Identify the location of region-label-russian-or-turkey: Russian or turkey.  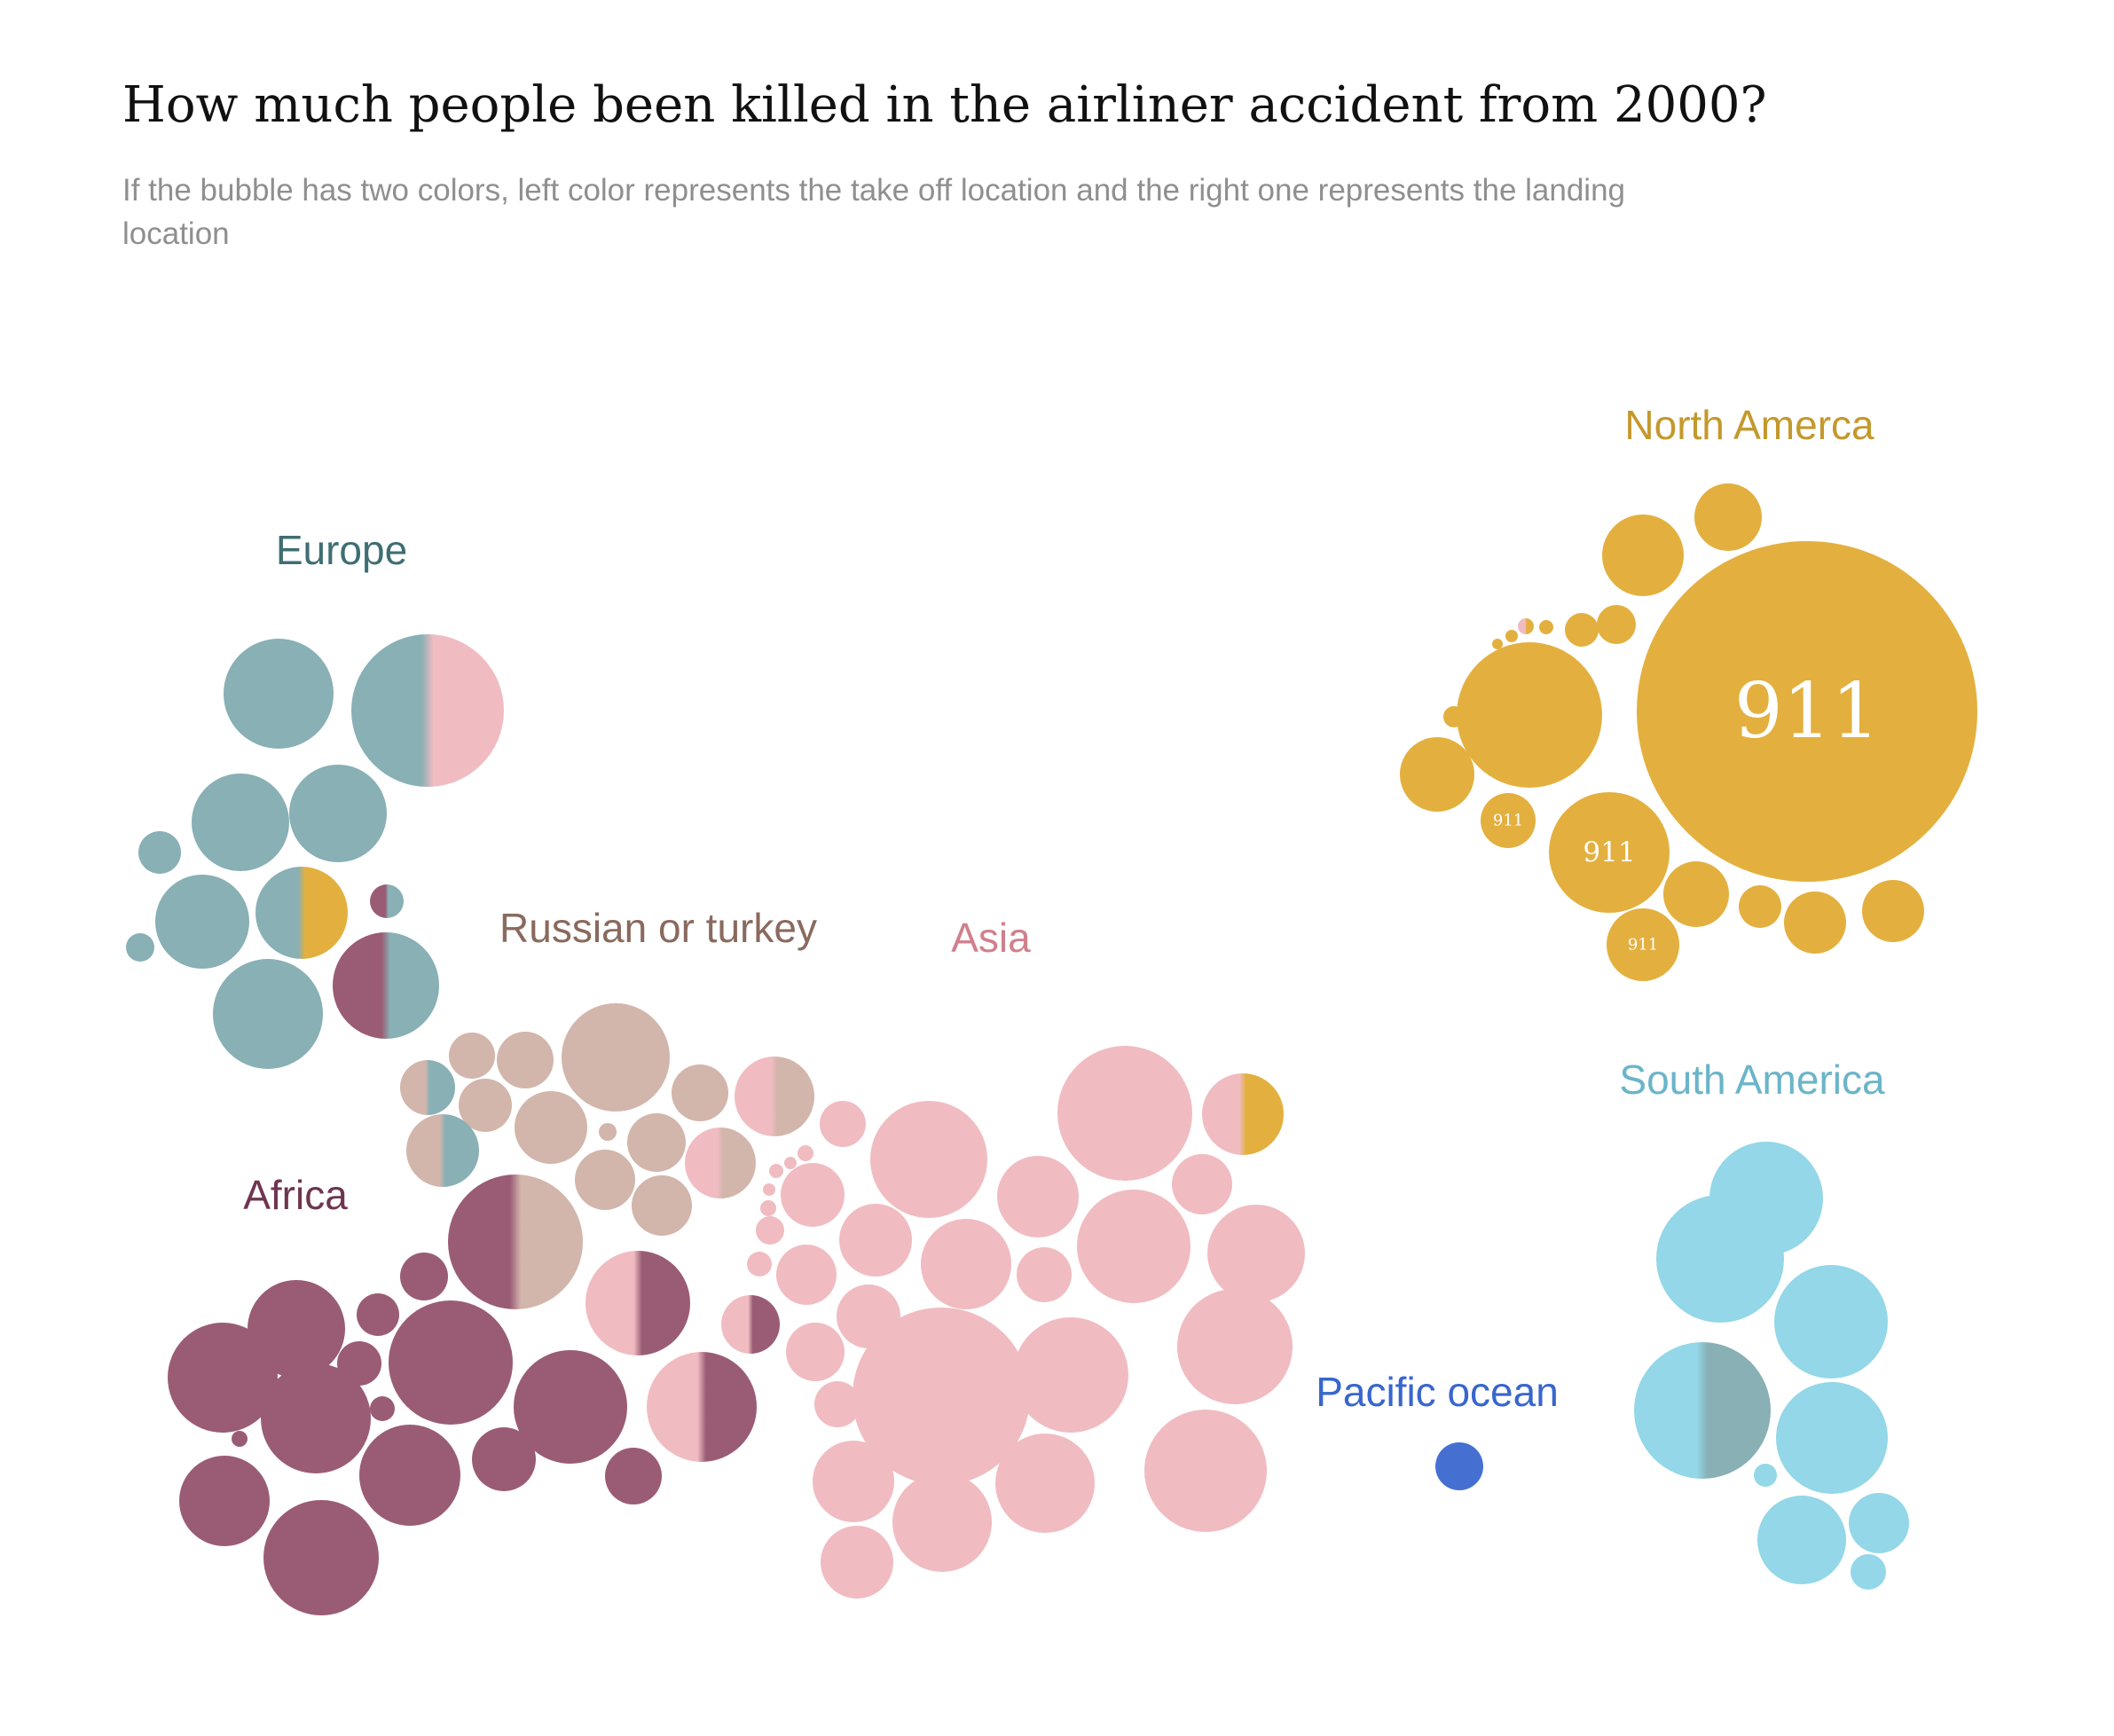
(658, 928).